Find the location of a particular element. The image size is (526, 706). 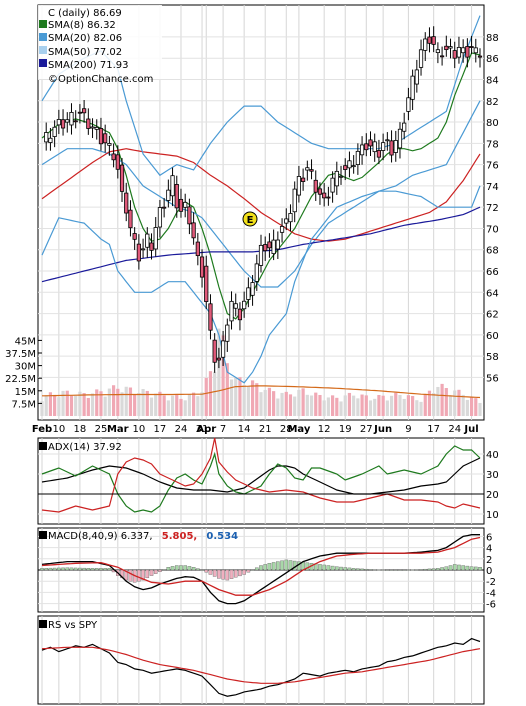

volume-average-line is located at coordinates (261, 392).